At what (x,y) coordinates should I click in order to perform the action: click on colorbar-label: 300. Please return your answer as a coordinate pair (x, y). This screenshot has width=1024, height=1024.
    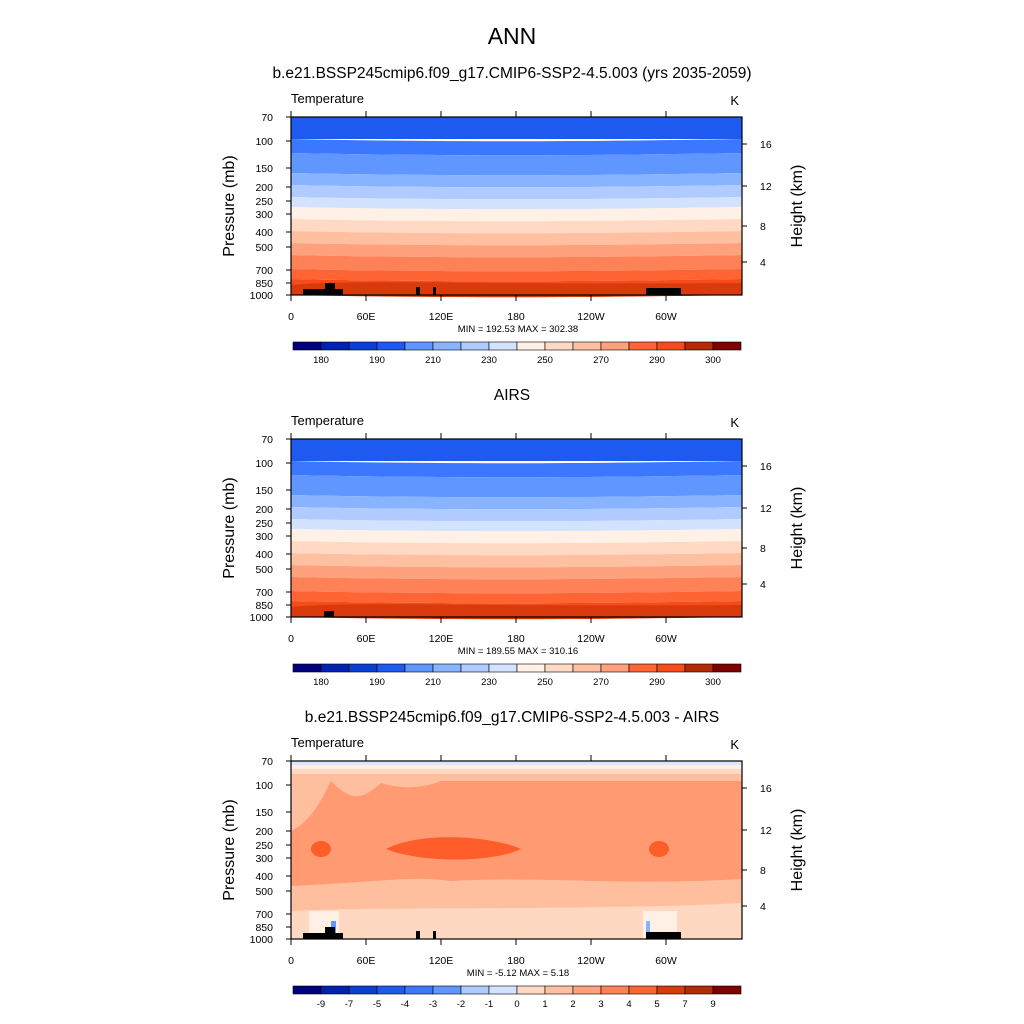
    Looking at the image, I should click on (713, 682).